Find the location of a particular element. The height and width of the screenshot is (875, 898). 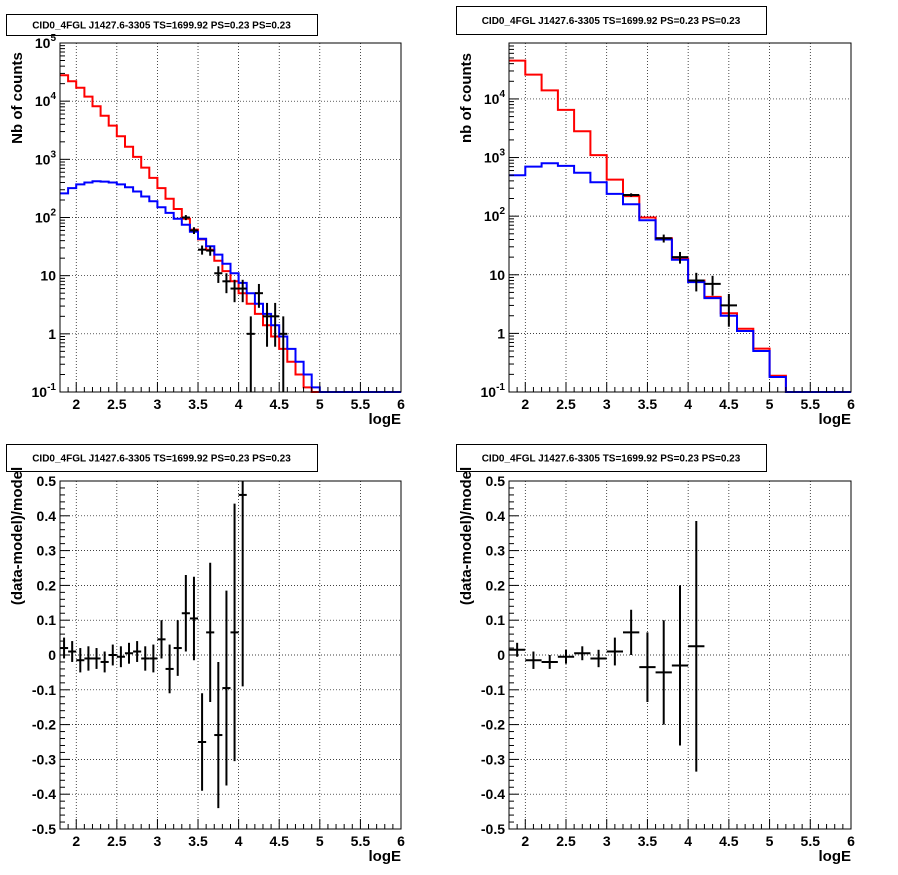

y-tick-label: 10⁵ is located at coordinates (46, 42).